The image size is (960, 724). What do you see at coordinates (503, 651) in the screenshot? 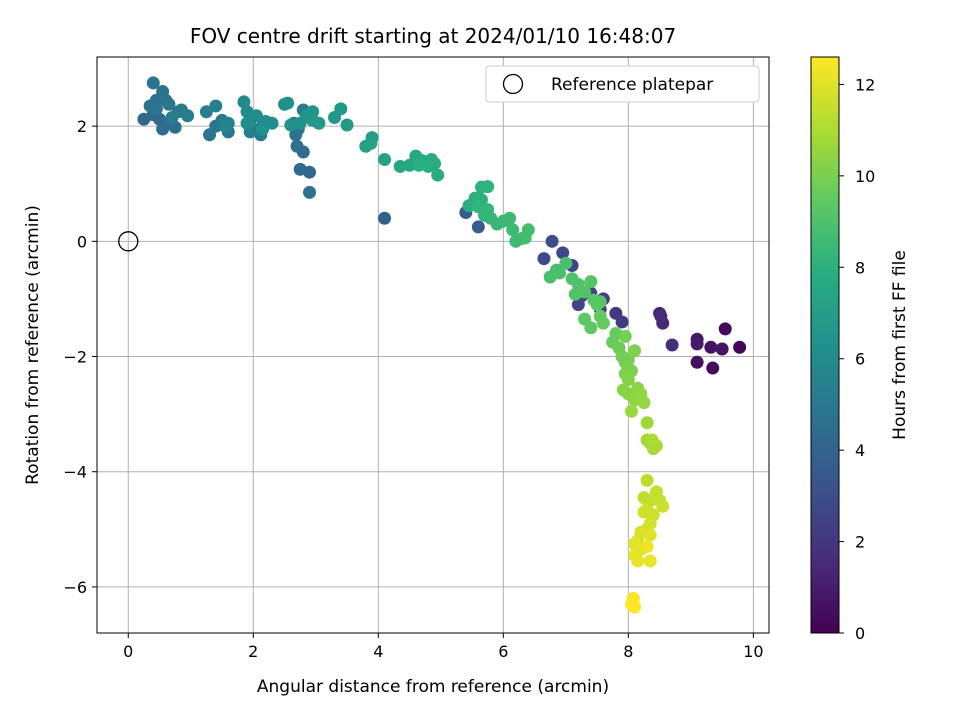
I see `x-tick-label: 6` at bounding box center [503, 651].